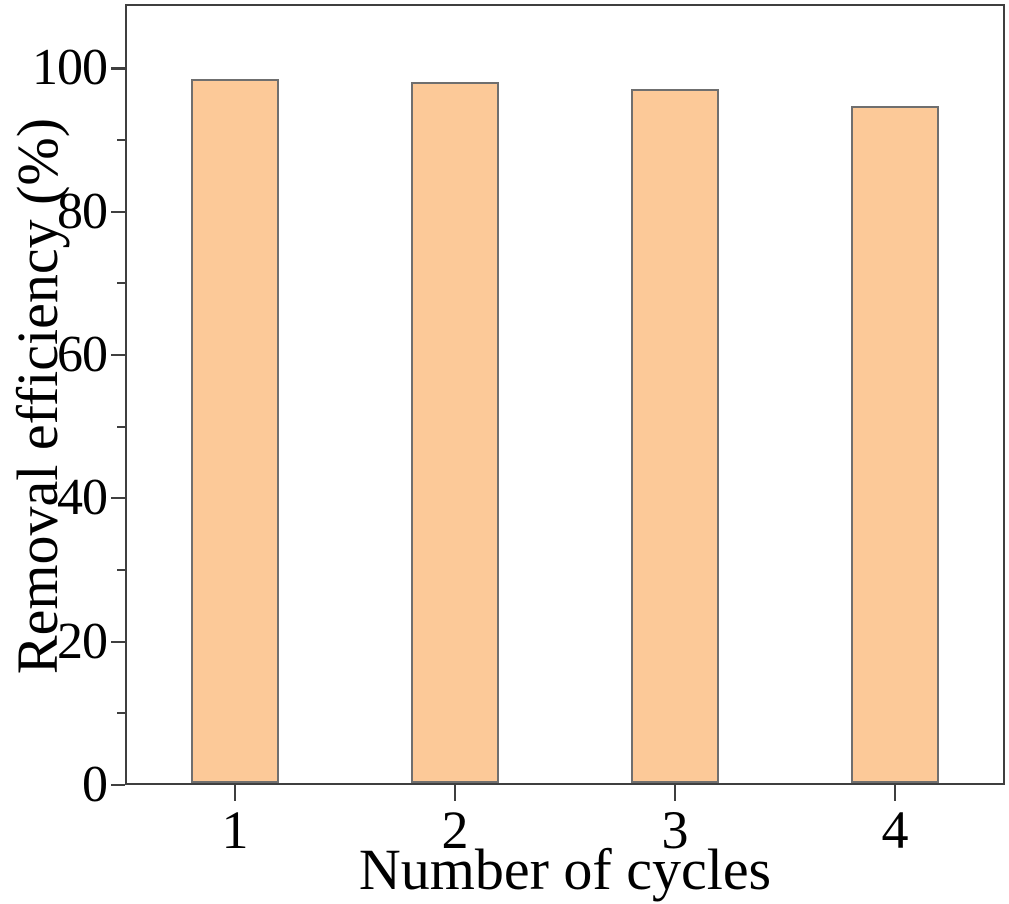 This screenshot has height=904, width=1009. Describe the element at coordinates (95, 784) in the screenshot. I see `y-tick-label-0: 0` at that location.